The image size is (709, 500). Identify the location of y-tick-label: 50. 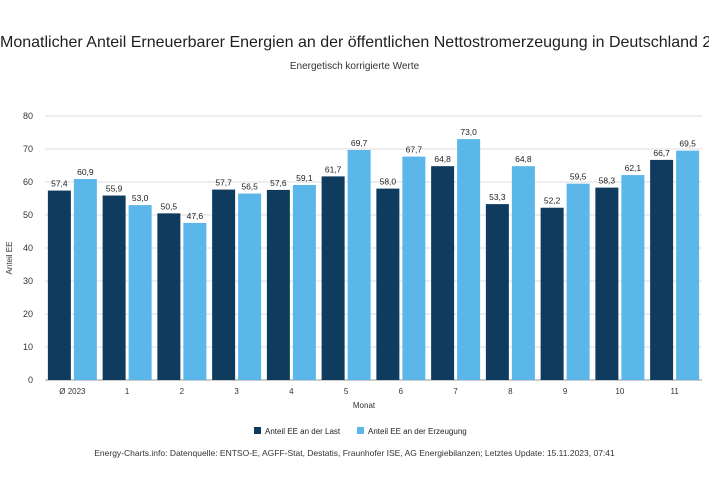
(28, 215).